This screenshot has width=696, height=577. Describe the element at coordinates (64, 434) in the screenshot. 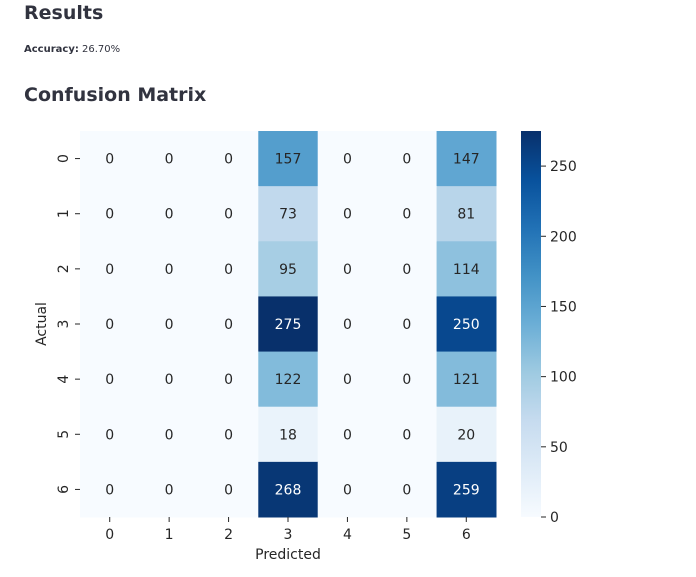

I see `y-tick-label: 5` at that location.